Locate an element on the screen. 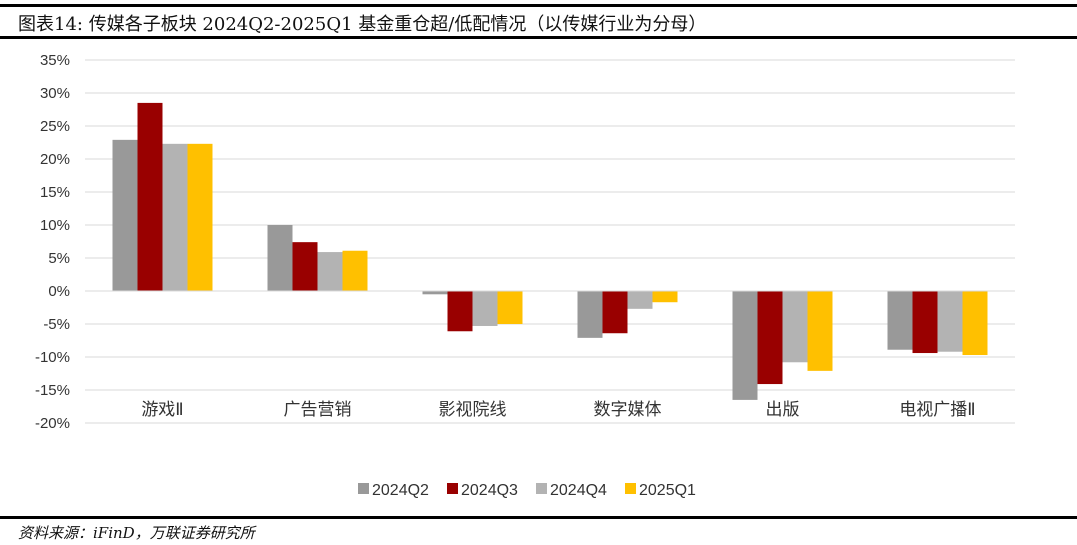 The height and width of the screenshot is (545, 1077). y-tick-label: 35% is located at coordinates (55, 60).